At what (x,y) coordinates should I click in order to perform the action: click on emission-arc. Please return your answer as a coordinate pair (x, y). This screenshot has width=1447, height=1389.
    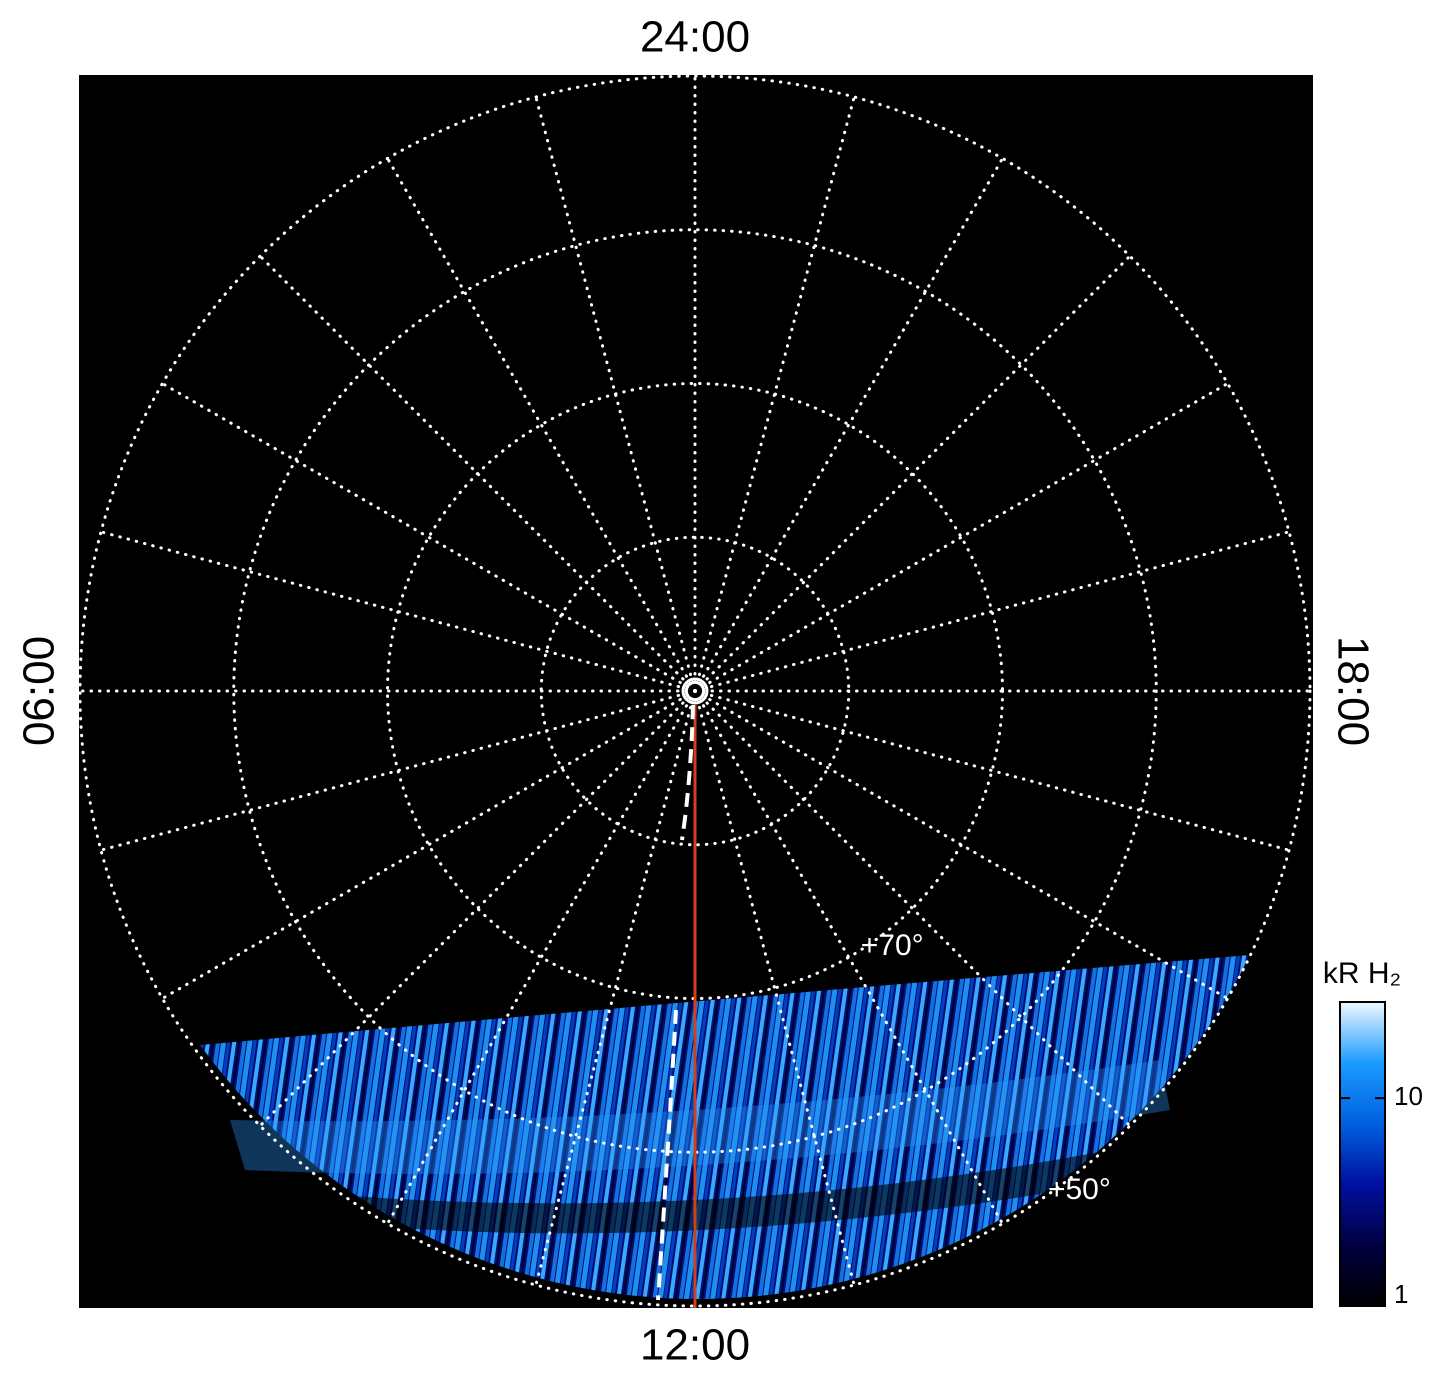
    Looking at the image, I should click on (700, 1117).